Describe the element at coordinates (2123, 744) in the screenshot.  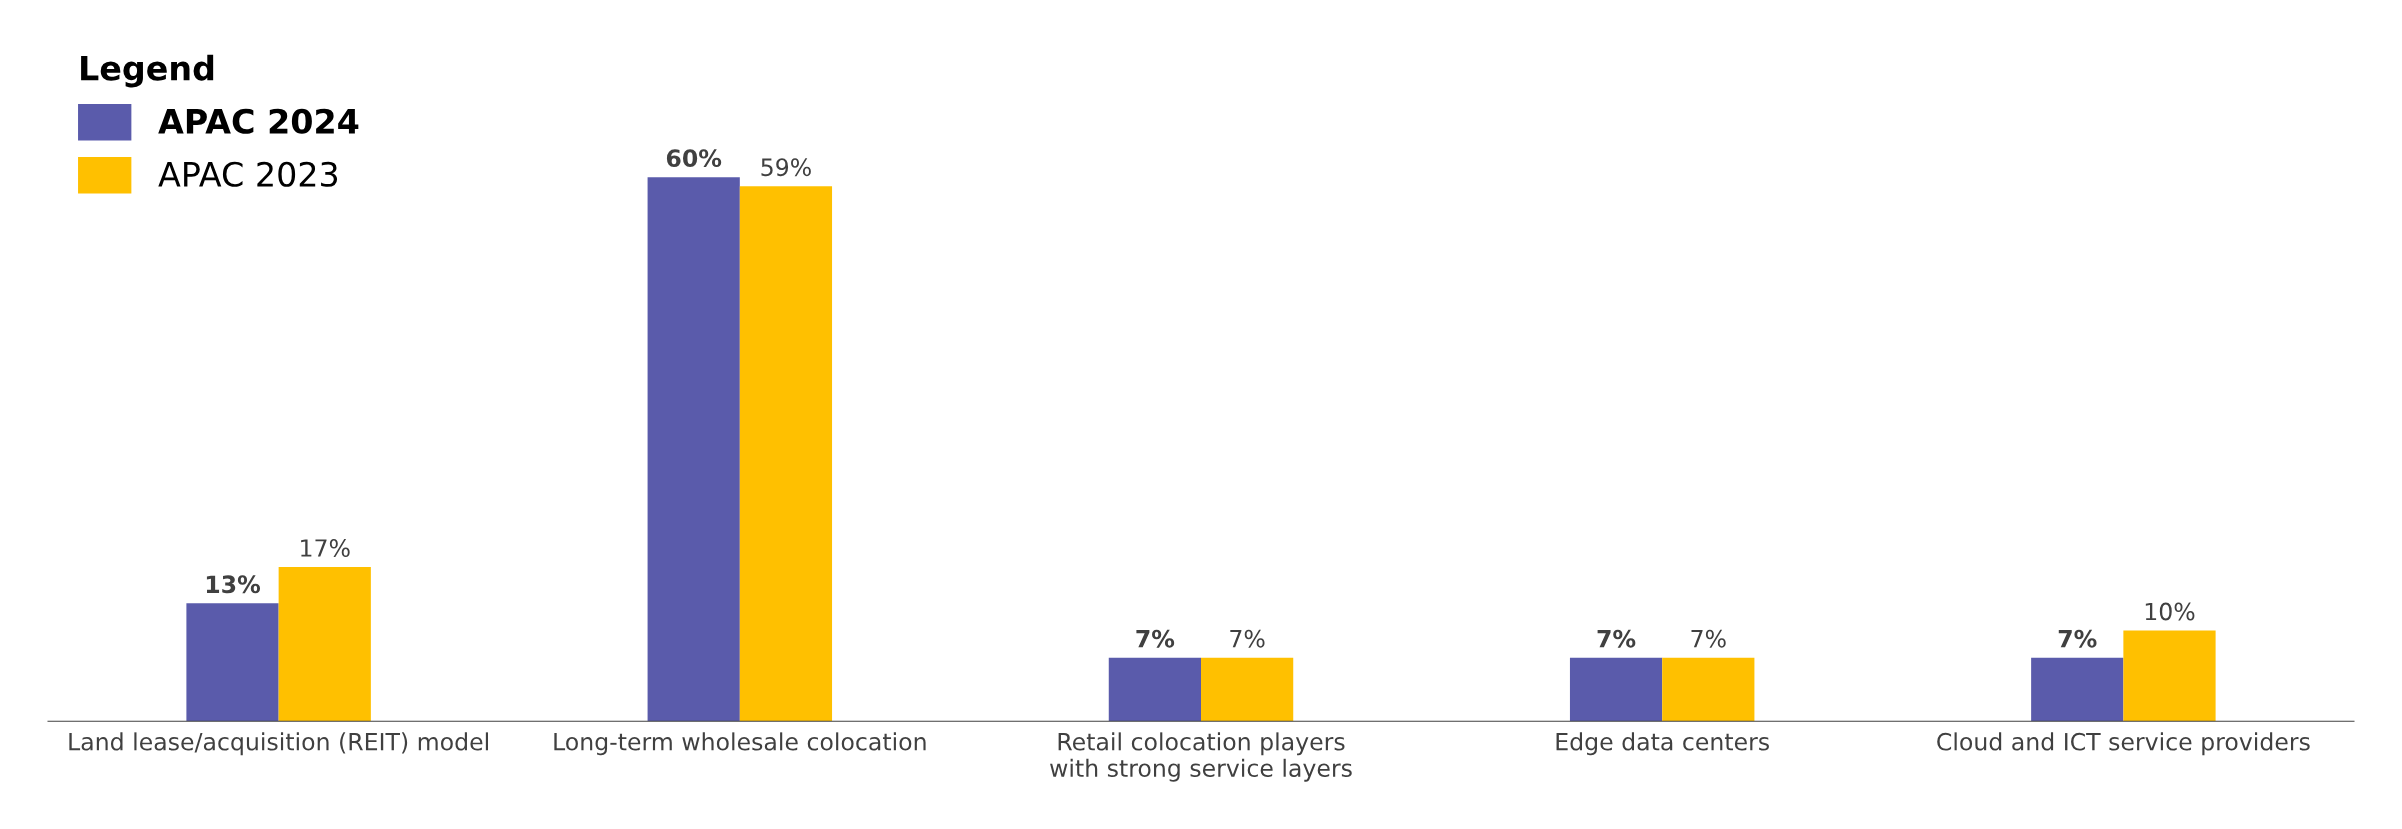
I see `x-tick-label: Cloud and ICT service providers` at that location.